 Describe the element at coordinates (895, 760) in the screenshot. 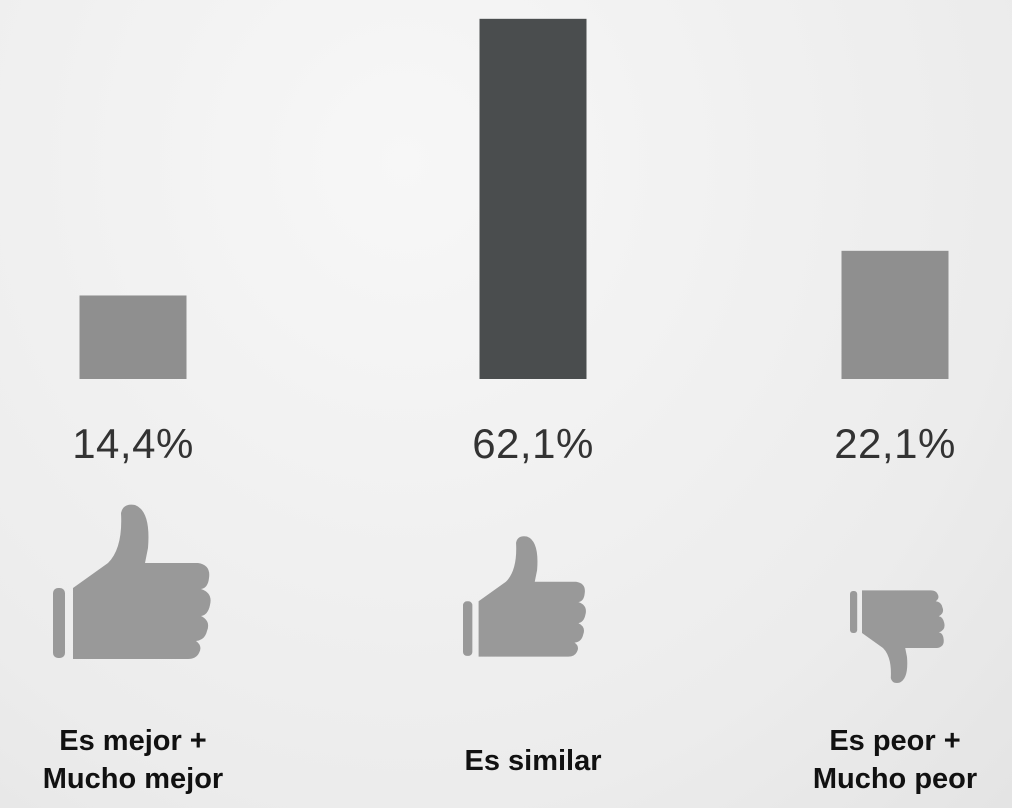

I see `category-label: Es peor + Mucho peor` at that location.